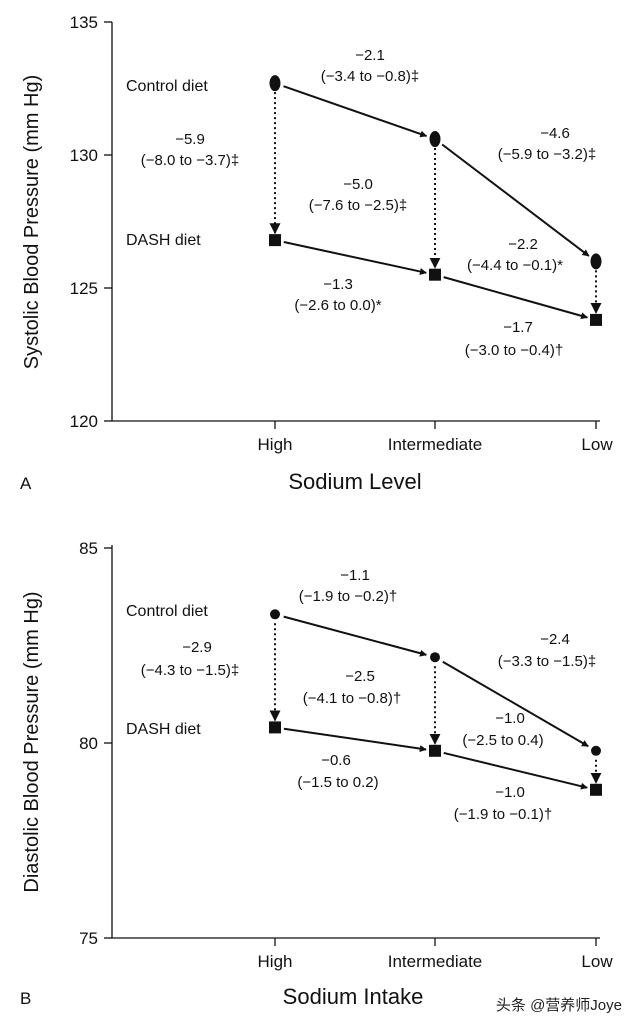 The height and width of the screenshot is (1027, 640). What do you see at coordinates (348, 596) in the screenshot?
I see `ann-control-high-int-ci: (−1.9 to −0.2)†` at bounding box center [348, 596].